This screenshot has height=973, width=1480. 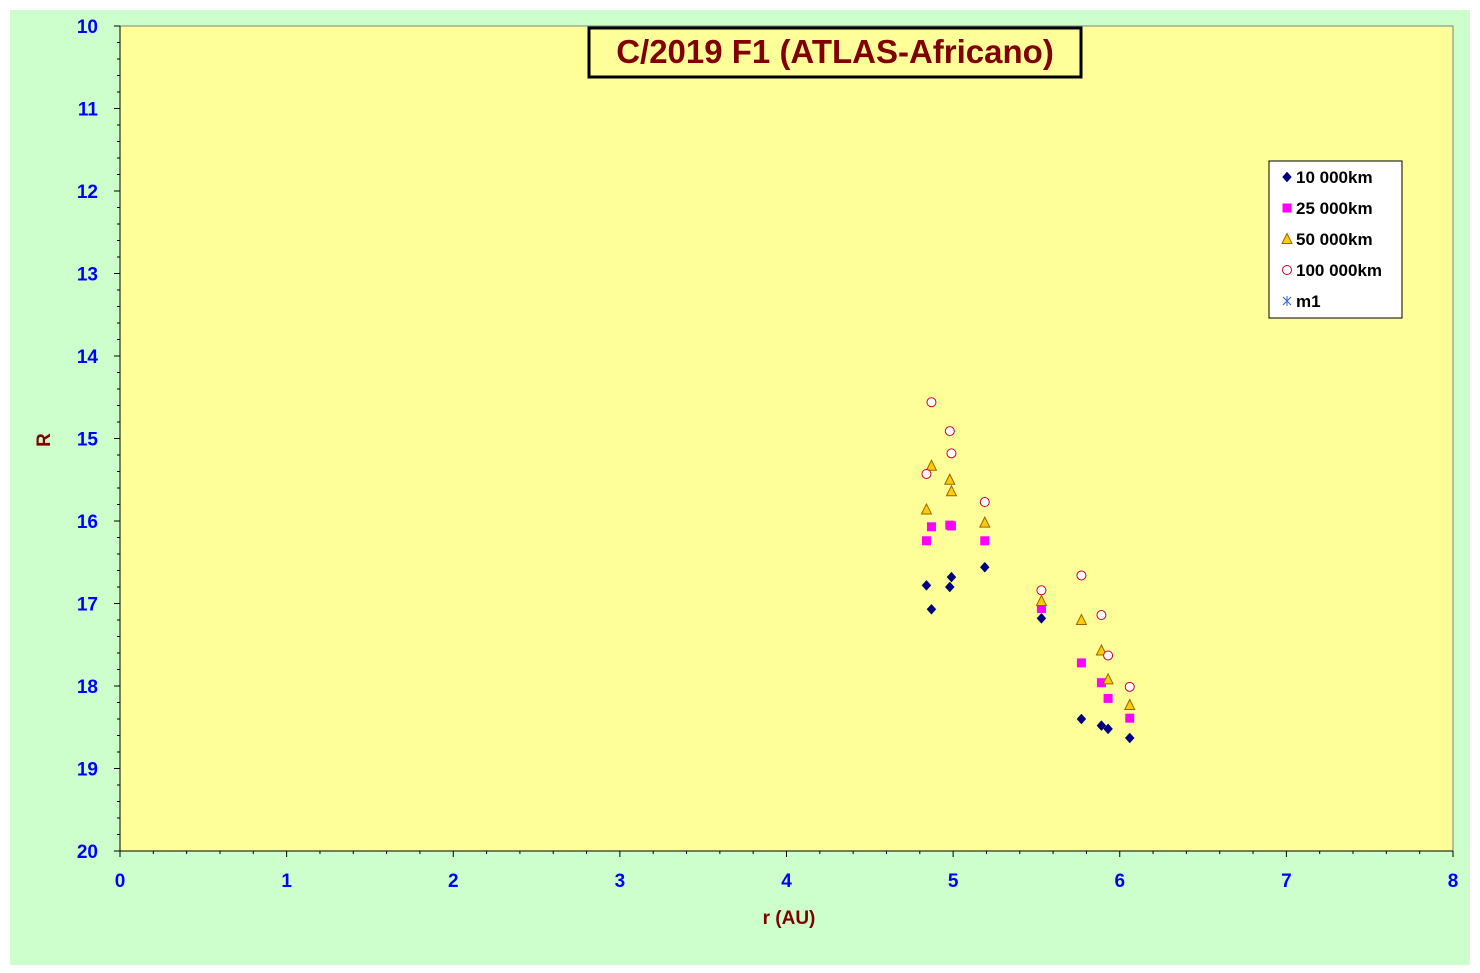 What do you see at coordinates (88, 357) in the screenshot?
I see `y-tick-label: 14` at bounding box center [88, 357].